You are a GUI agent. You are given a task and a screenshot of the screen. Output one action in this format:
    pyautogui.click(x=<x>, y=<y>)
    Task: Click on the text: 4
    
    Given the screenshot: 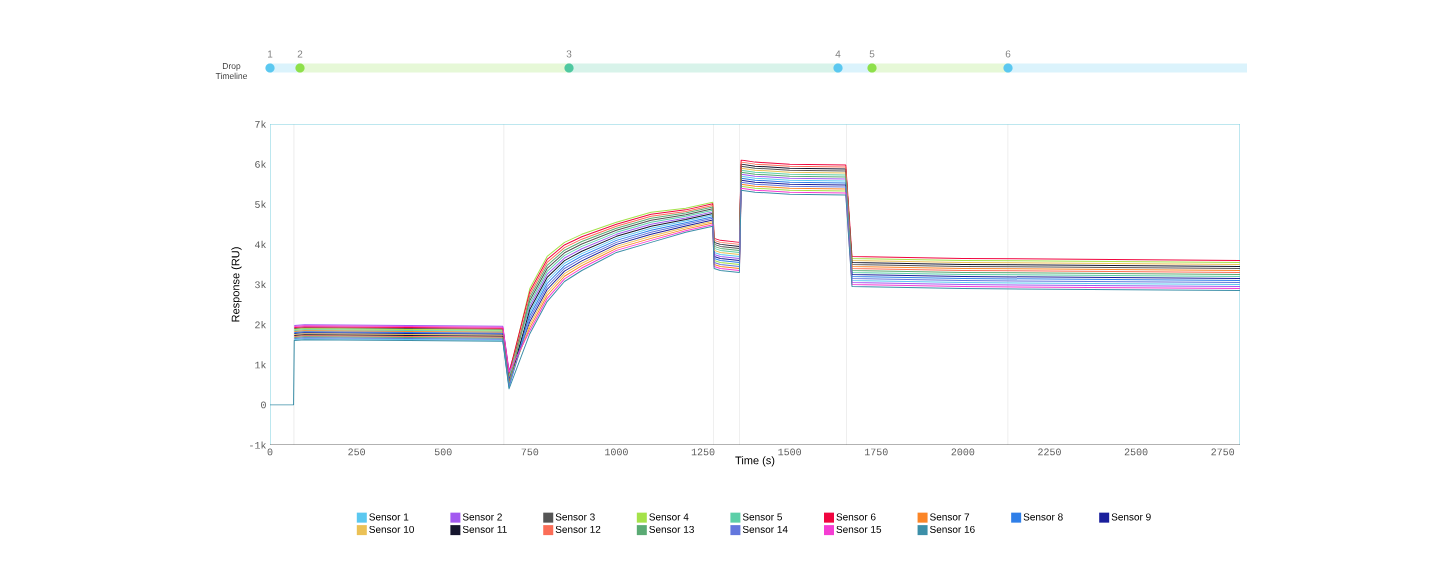 What is the action you would take?
    pyautogui.click(x=838, y=54)
    